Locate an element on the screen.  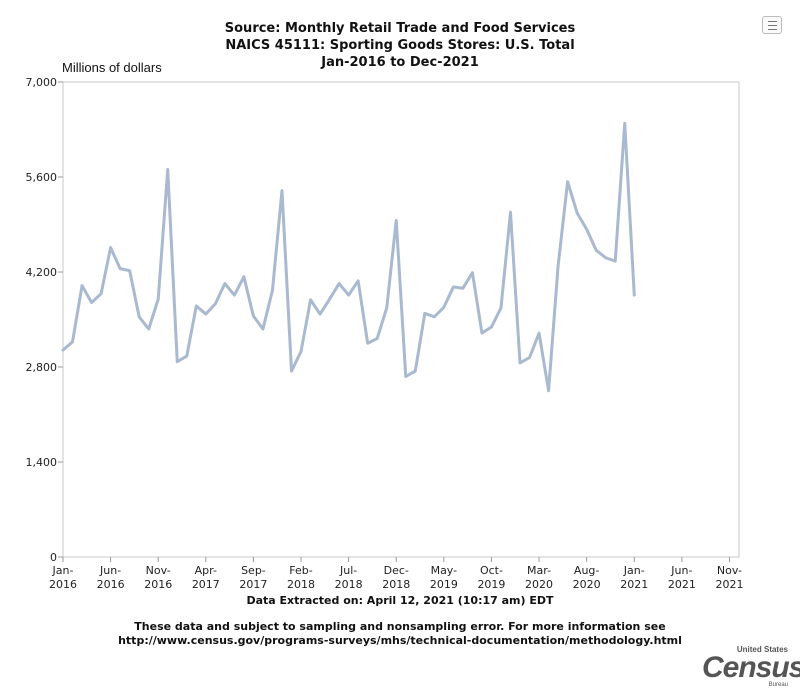
x-tick-label: 2017 is located at coordinates (253, 584).